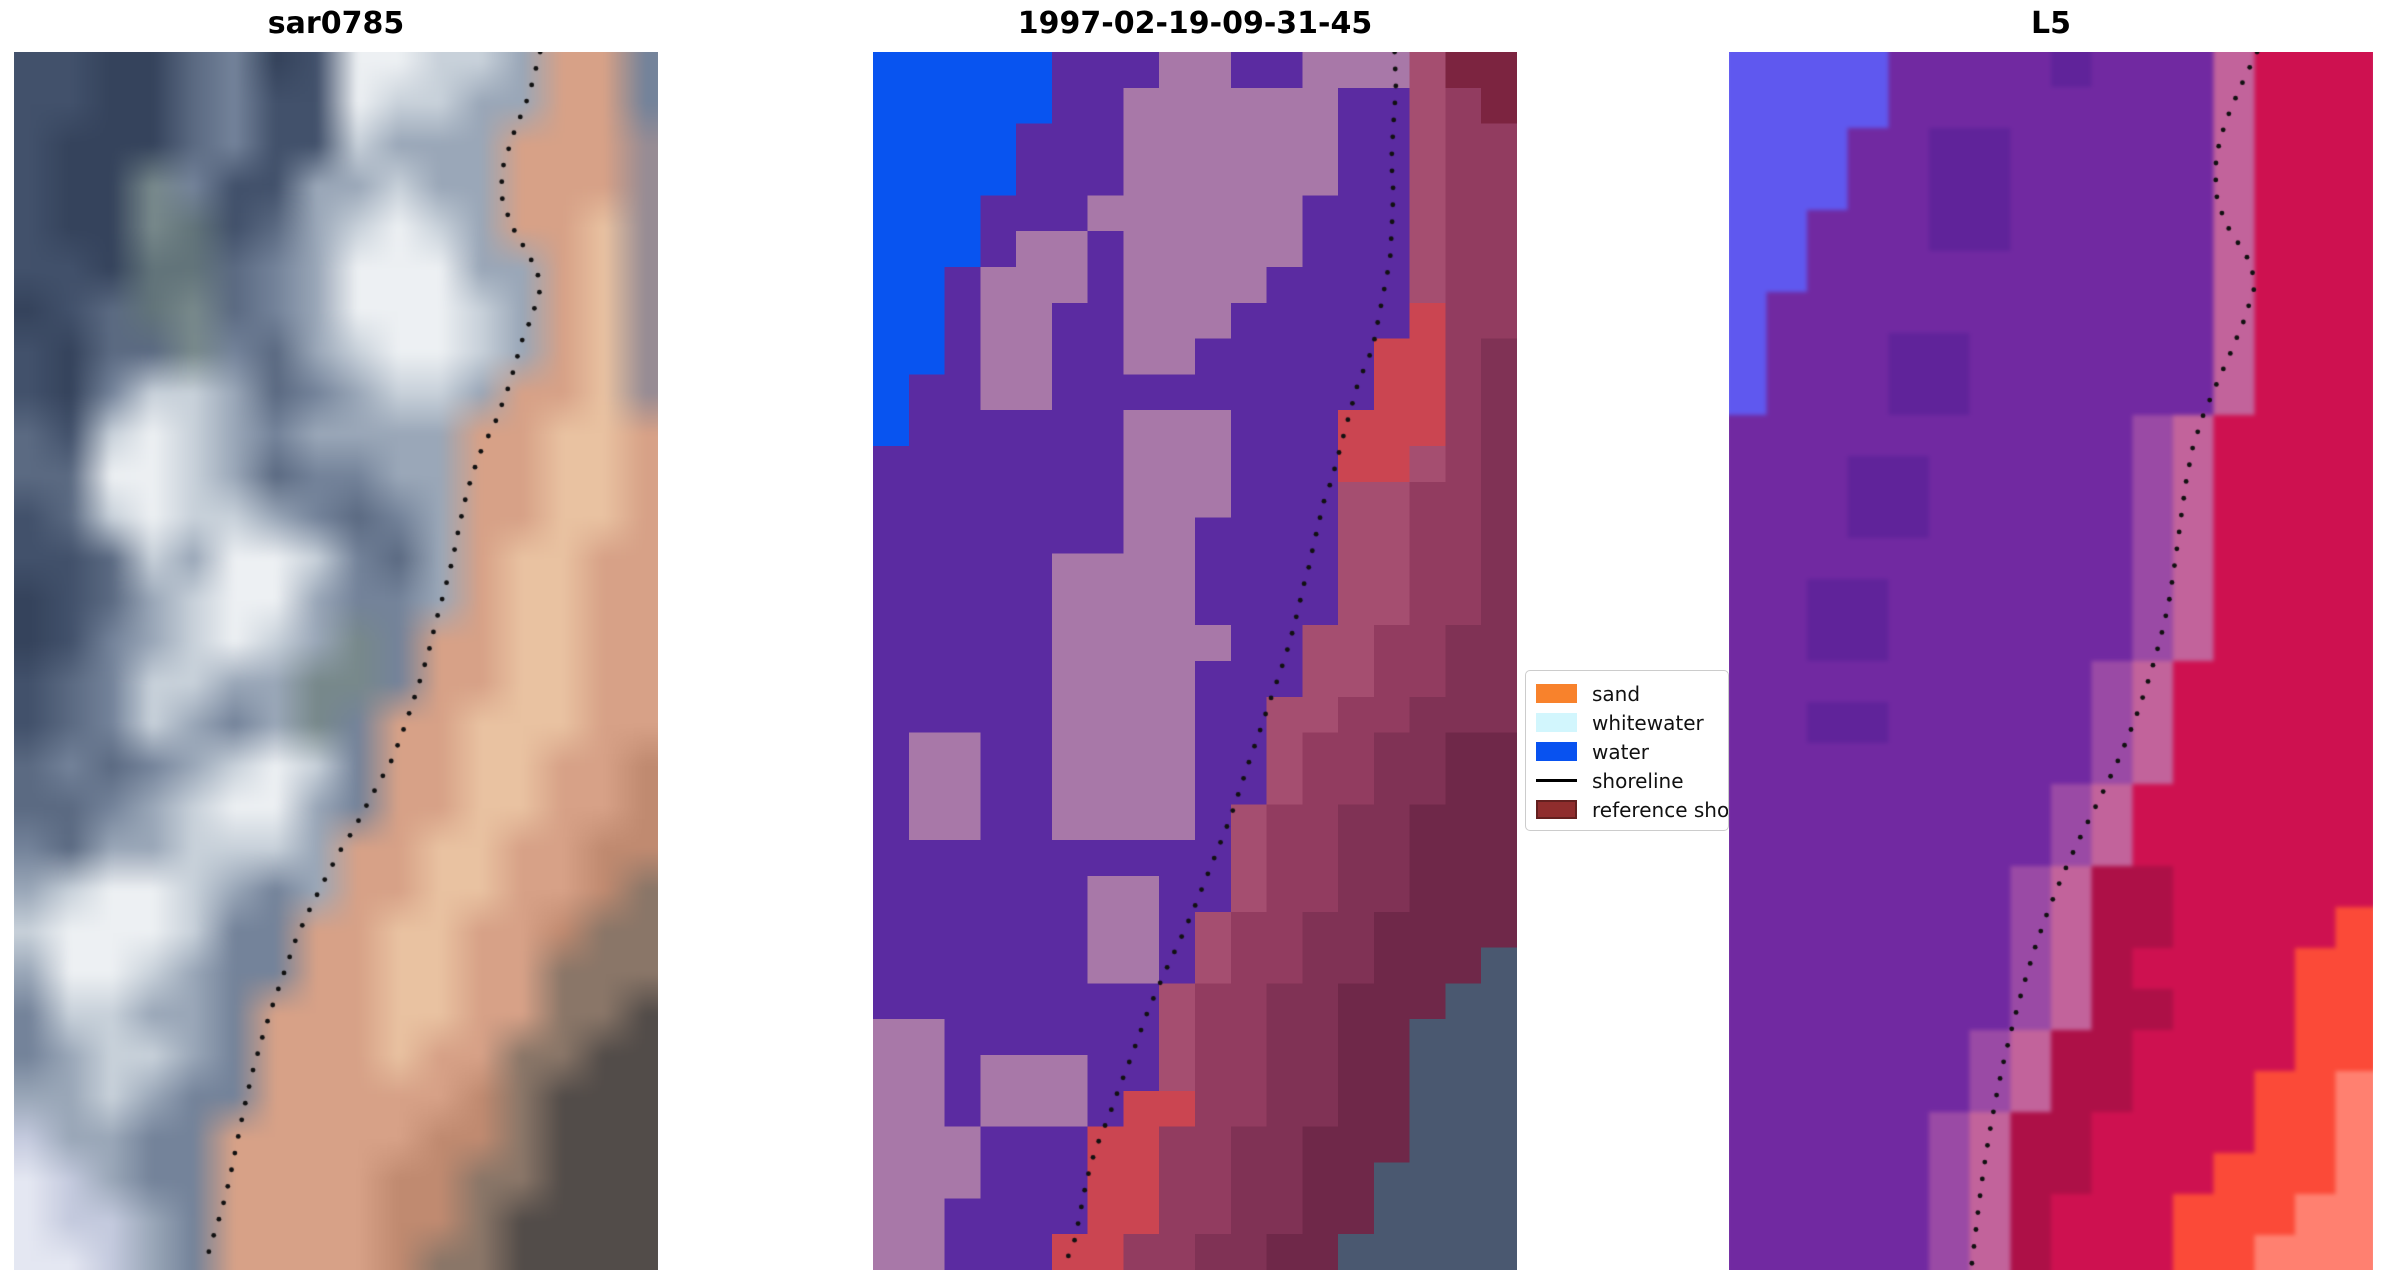 The width and height of the screenshot is (2388, 1283). Describe the element at coordinates (1556, 722) in the screenshot. I see `whitewater-swatch` at that location.